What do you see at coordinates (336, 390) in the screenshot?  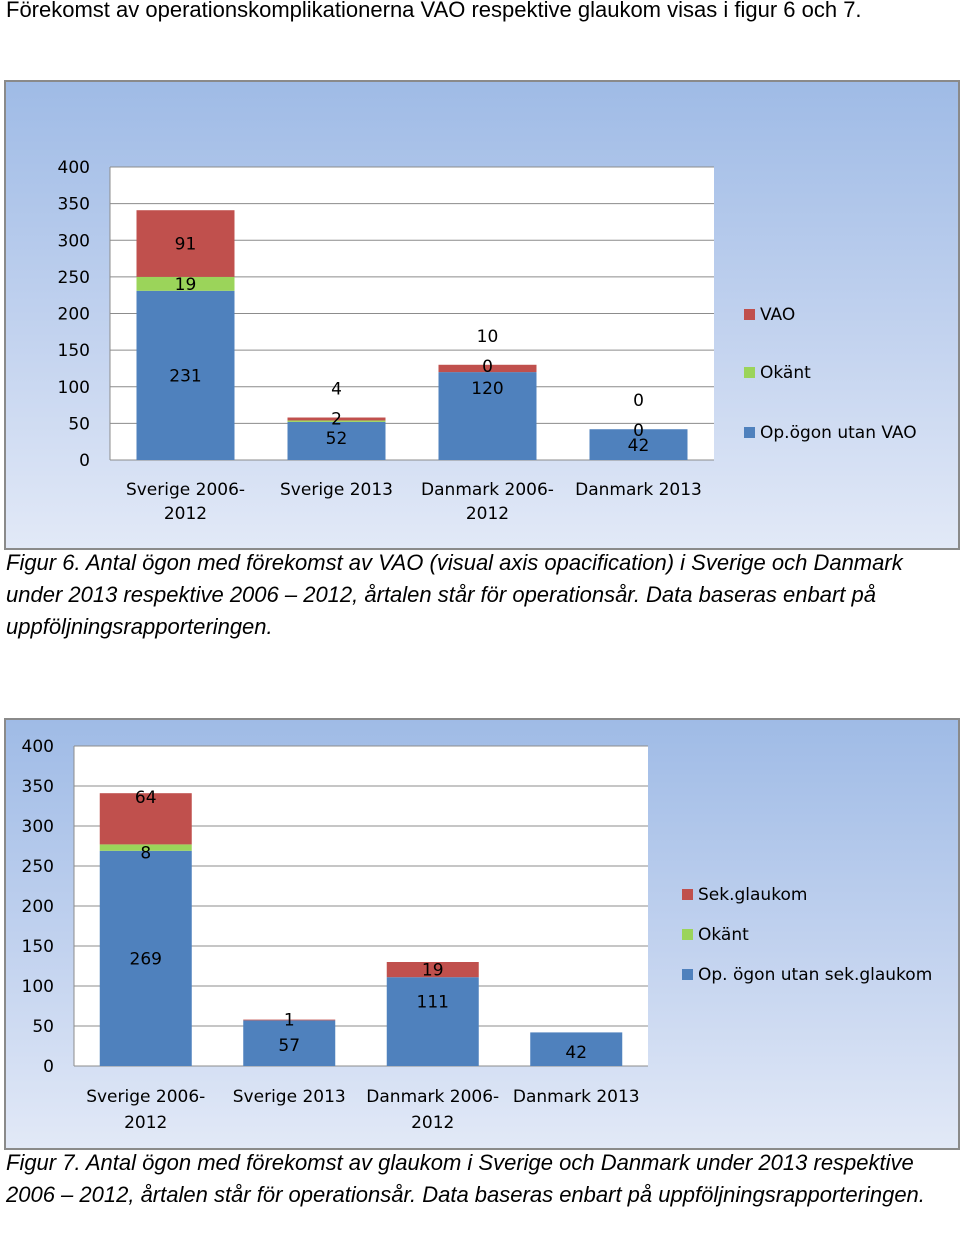 I see `data-label: 4` at bounding box center [336, 390].